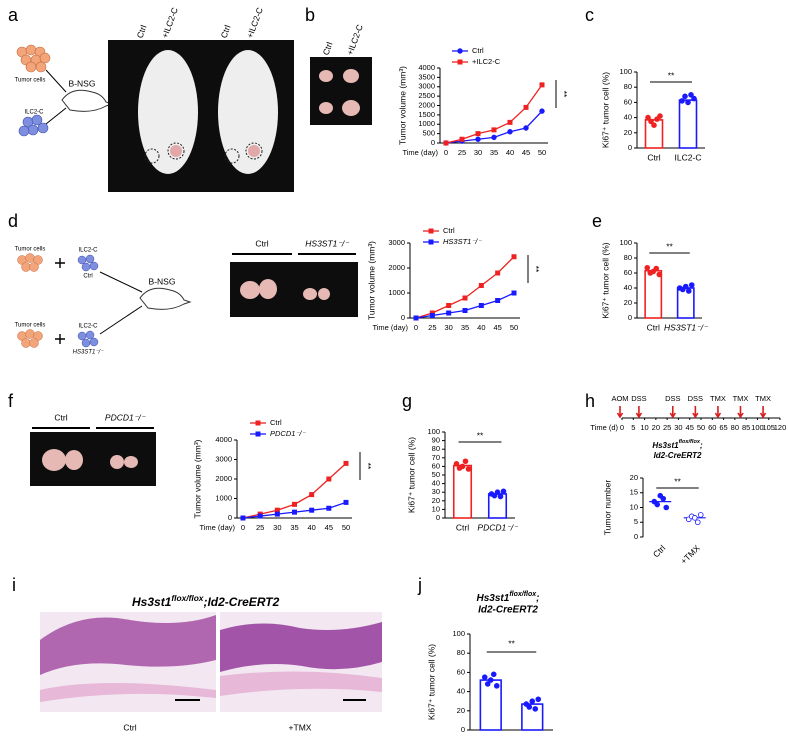 This screenshot has height=738, width=788. I want to click on x-tick-label: +TMX, so click(690, 555).